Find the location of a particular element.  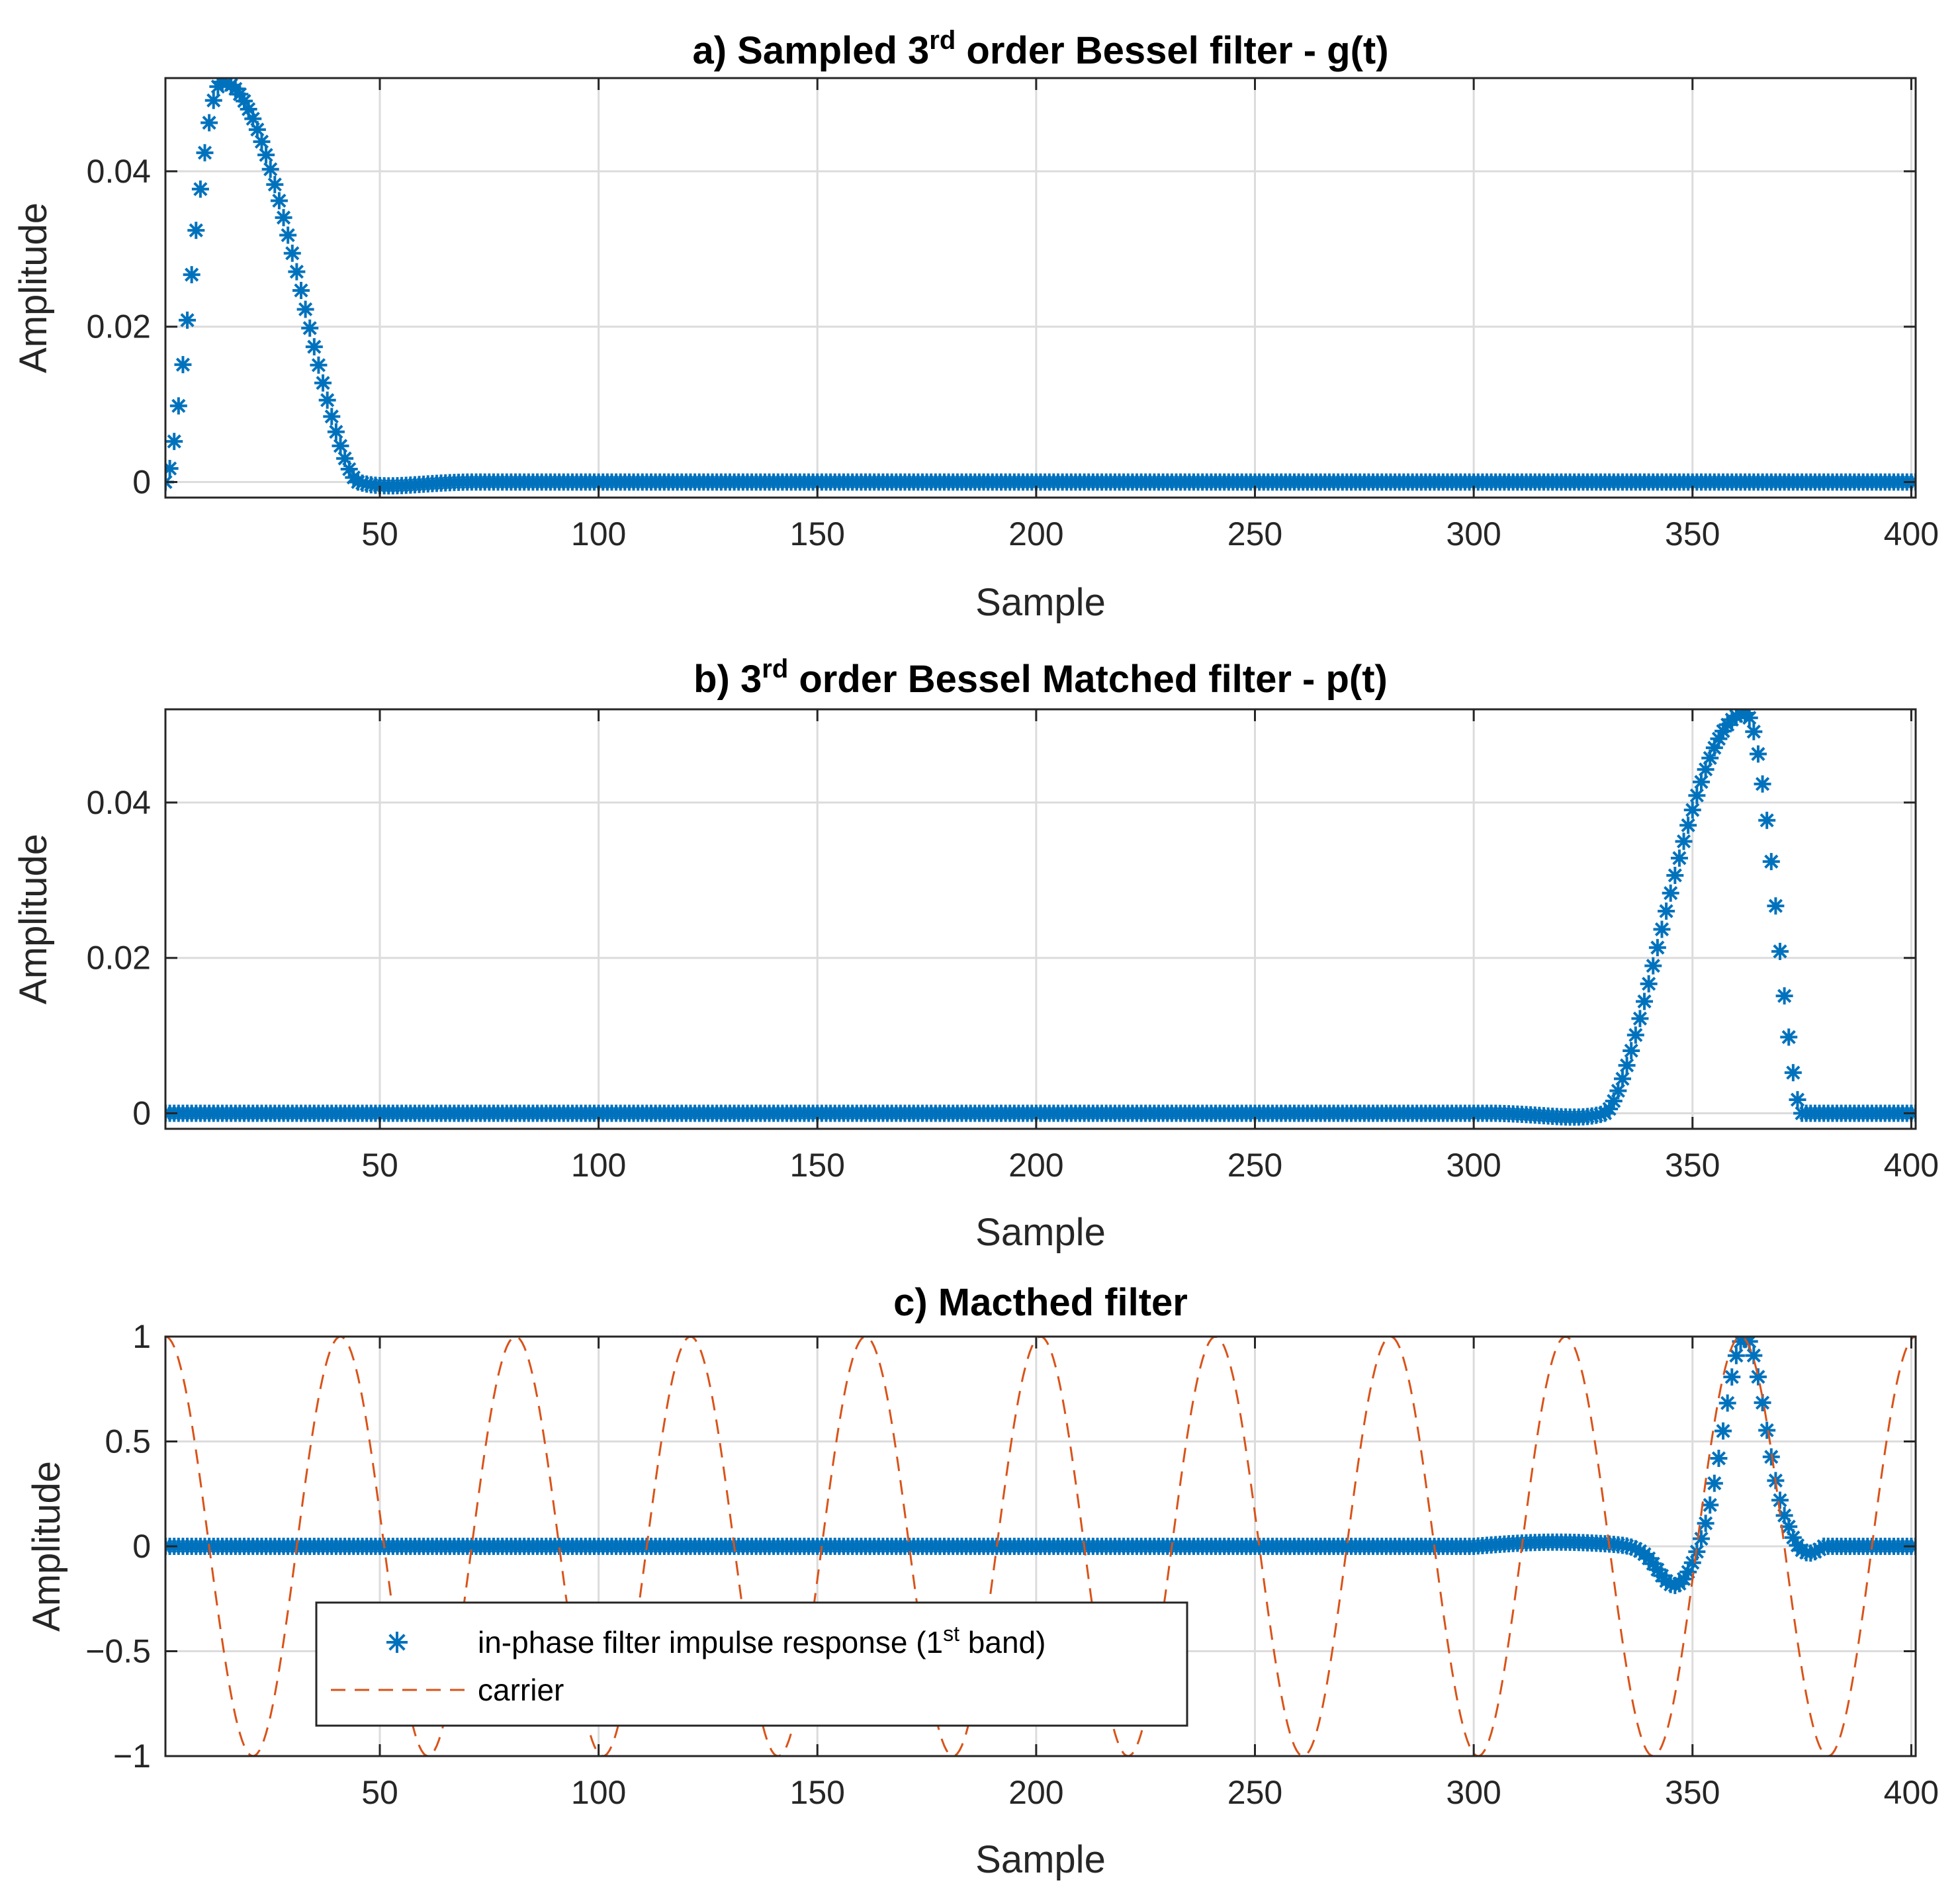

legend-entry-carrier: carrier is located at coordinates (521, 1690).